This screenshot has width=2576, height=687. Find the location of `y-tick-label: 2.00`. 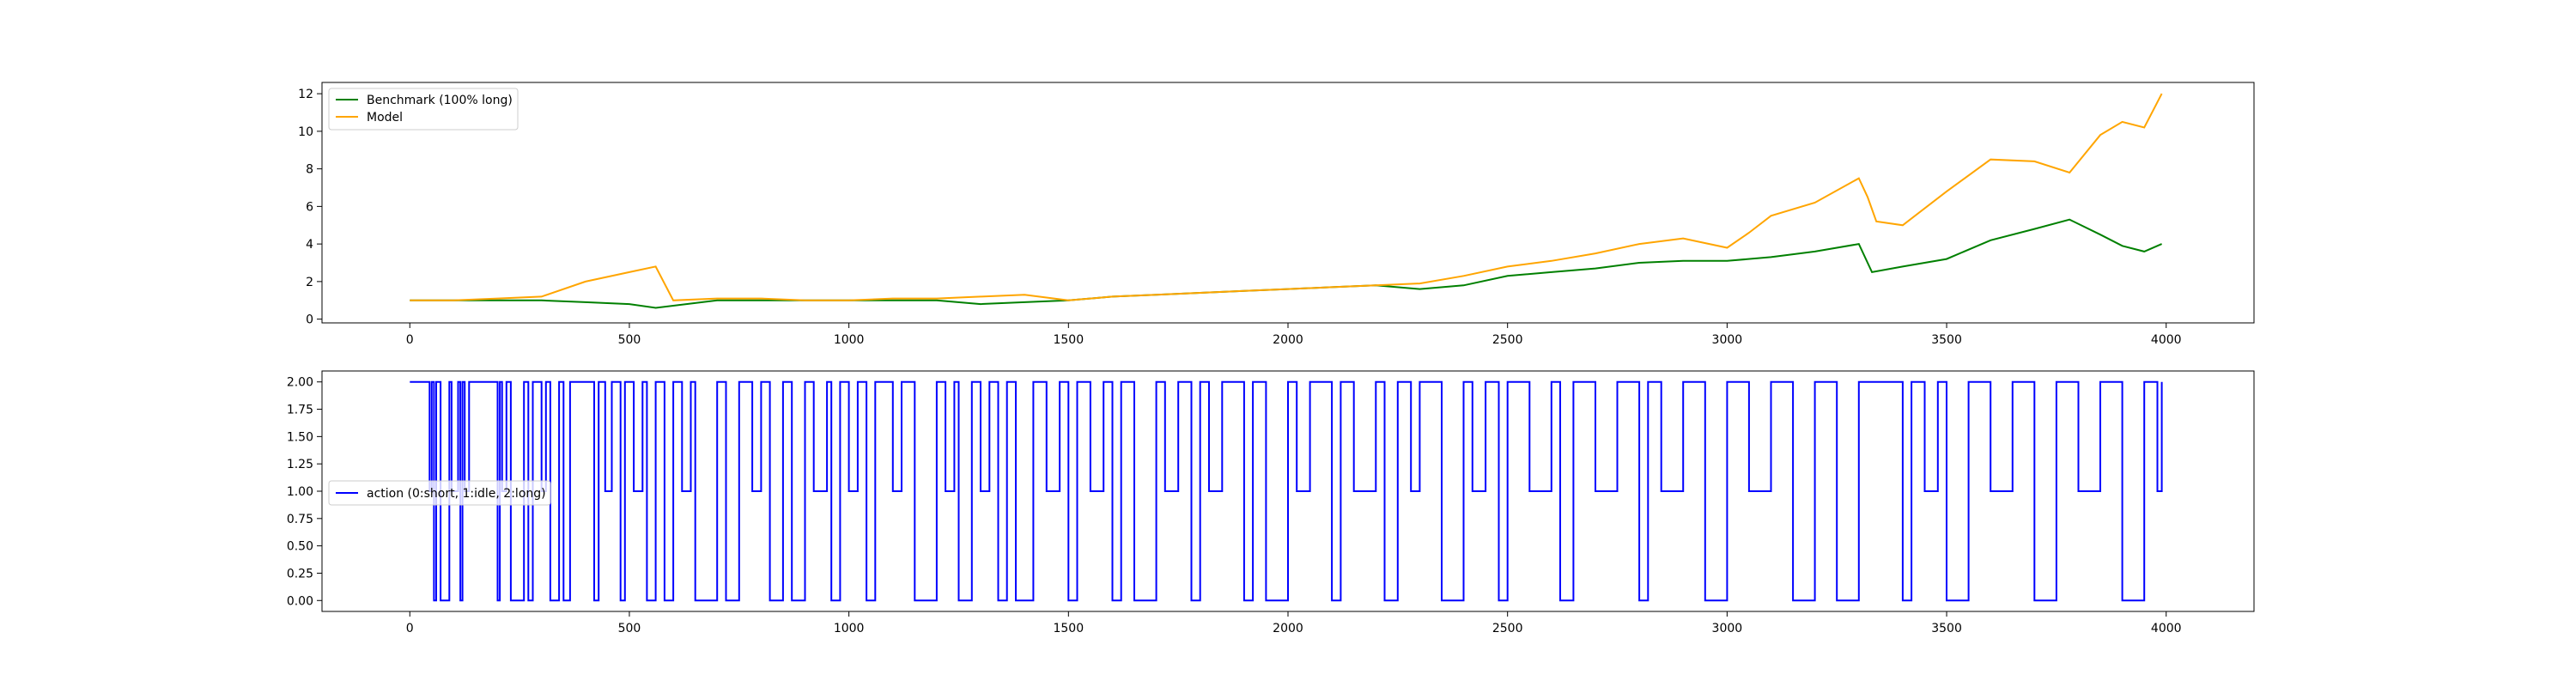

y-tick-label: 2.00 is located at coordinates (300, 383).